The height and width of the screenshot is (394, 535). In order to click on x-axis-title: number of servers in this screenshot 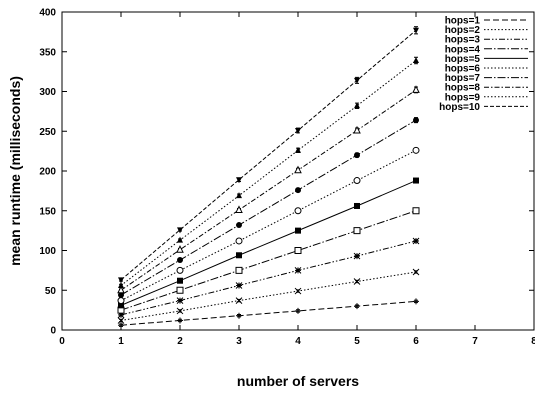, I will do `click(298, 381)`.